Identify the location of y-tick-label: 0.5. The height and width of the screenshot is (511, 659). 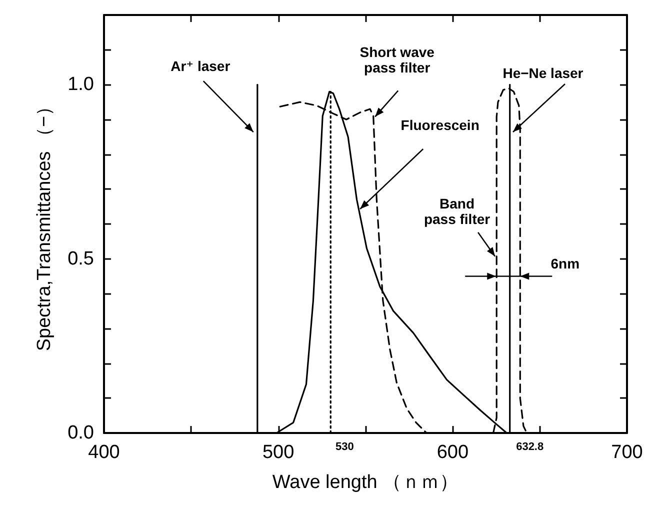
(81, 259).